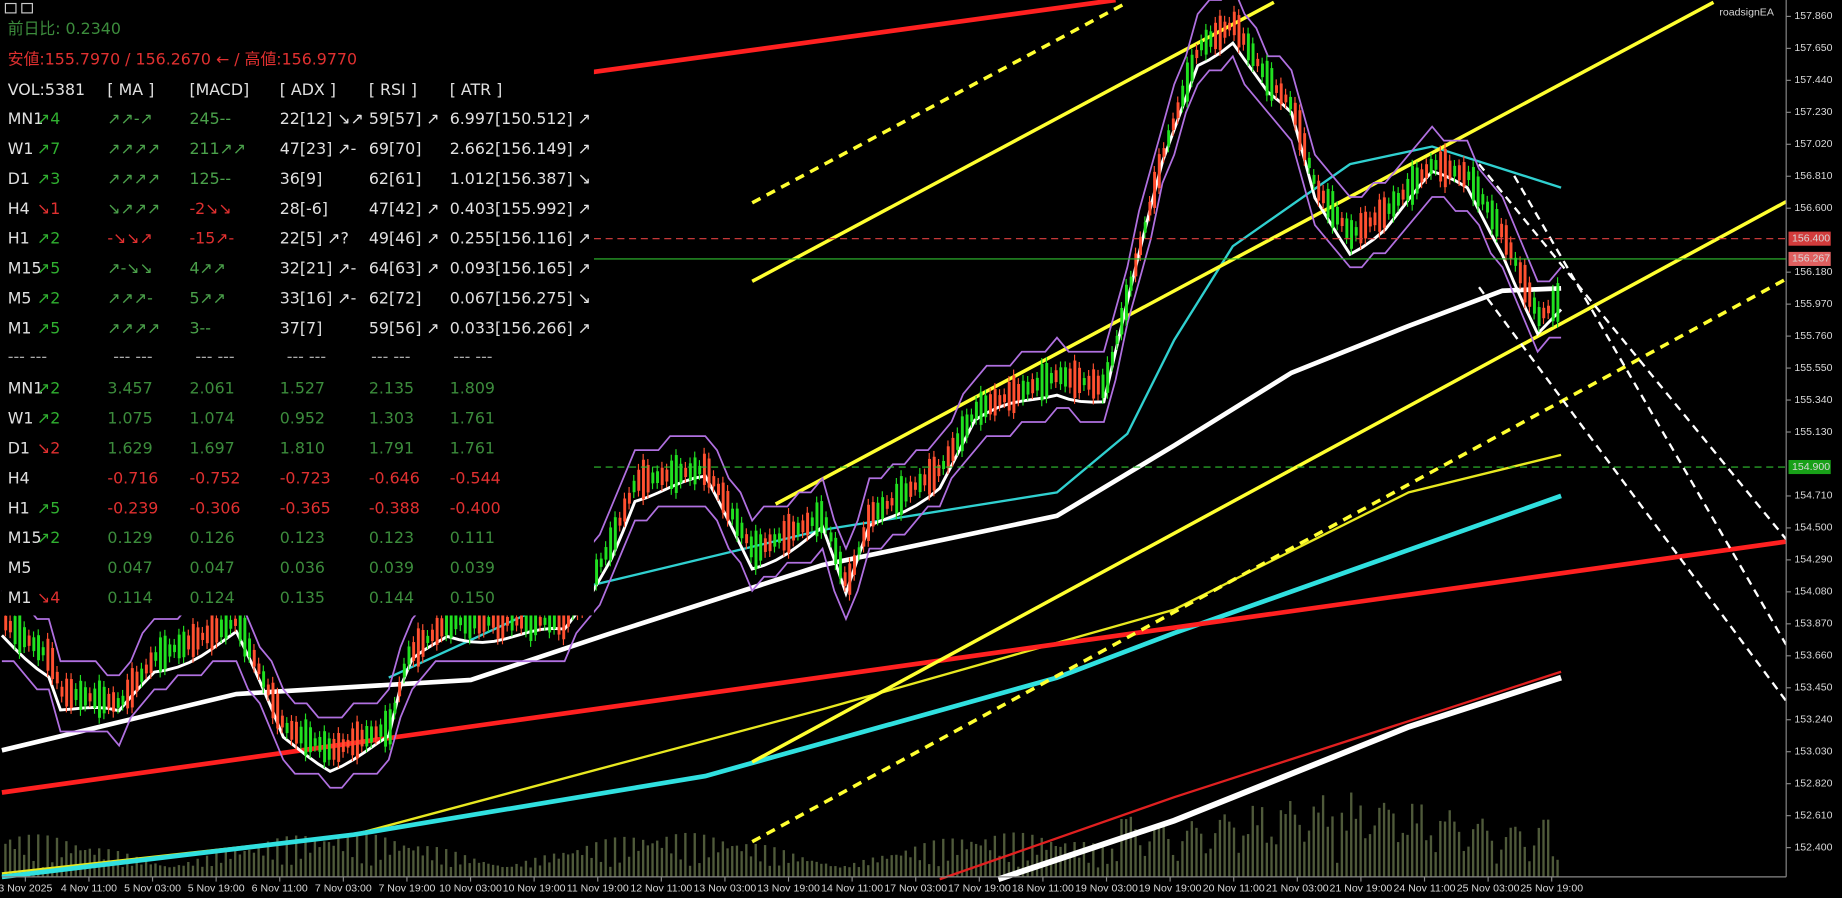 This screenshot has height=898, width=1842. I want to click on table-cell: -0.752, so click(214, 477).